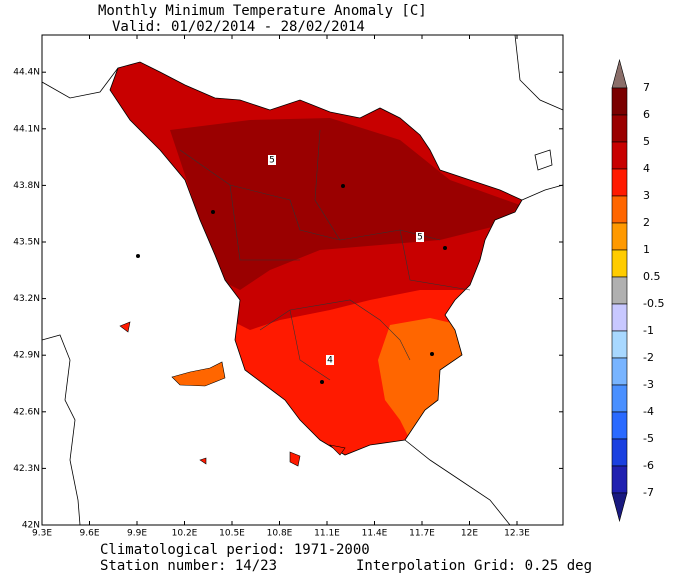 The image size is (678, 579). What do you see at coordinates (646, 168) in the screenshot?
I see `colorbar-label: 4` at bounding box center [646, 168].